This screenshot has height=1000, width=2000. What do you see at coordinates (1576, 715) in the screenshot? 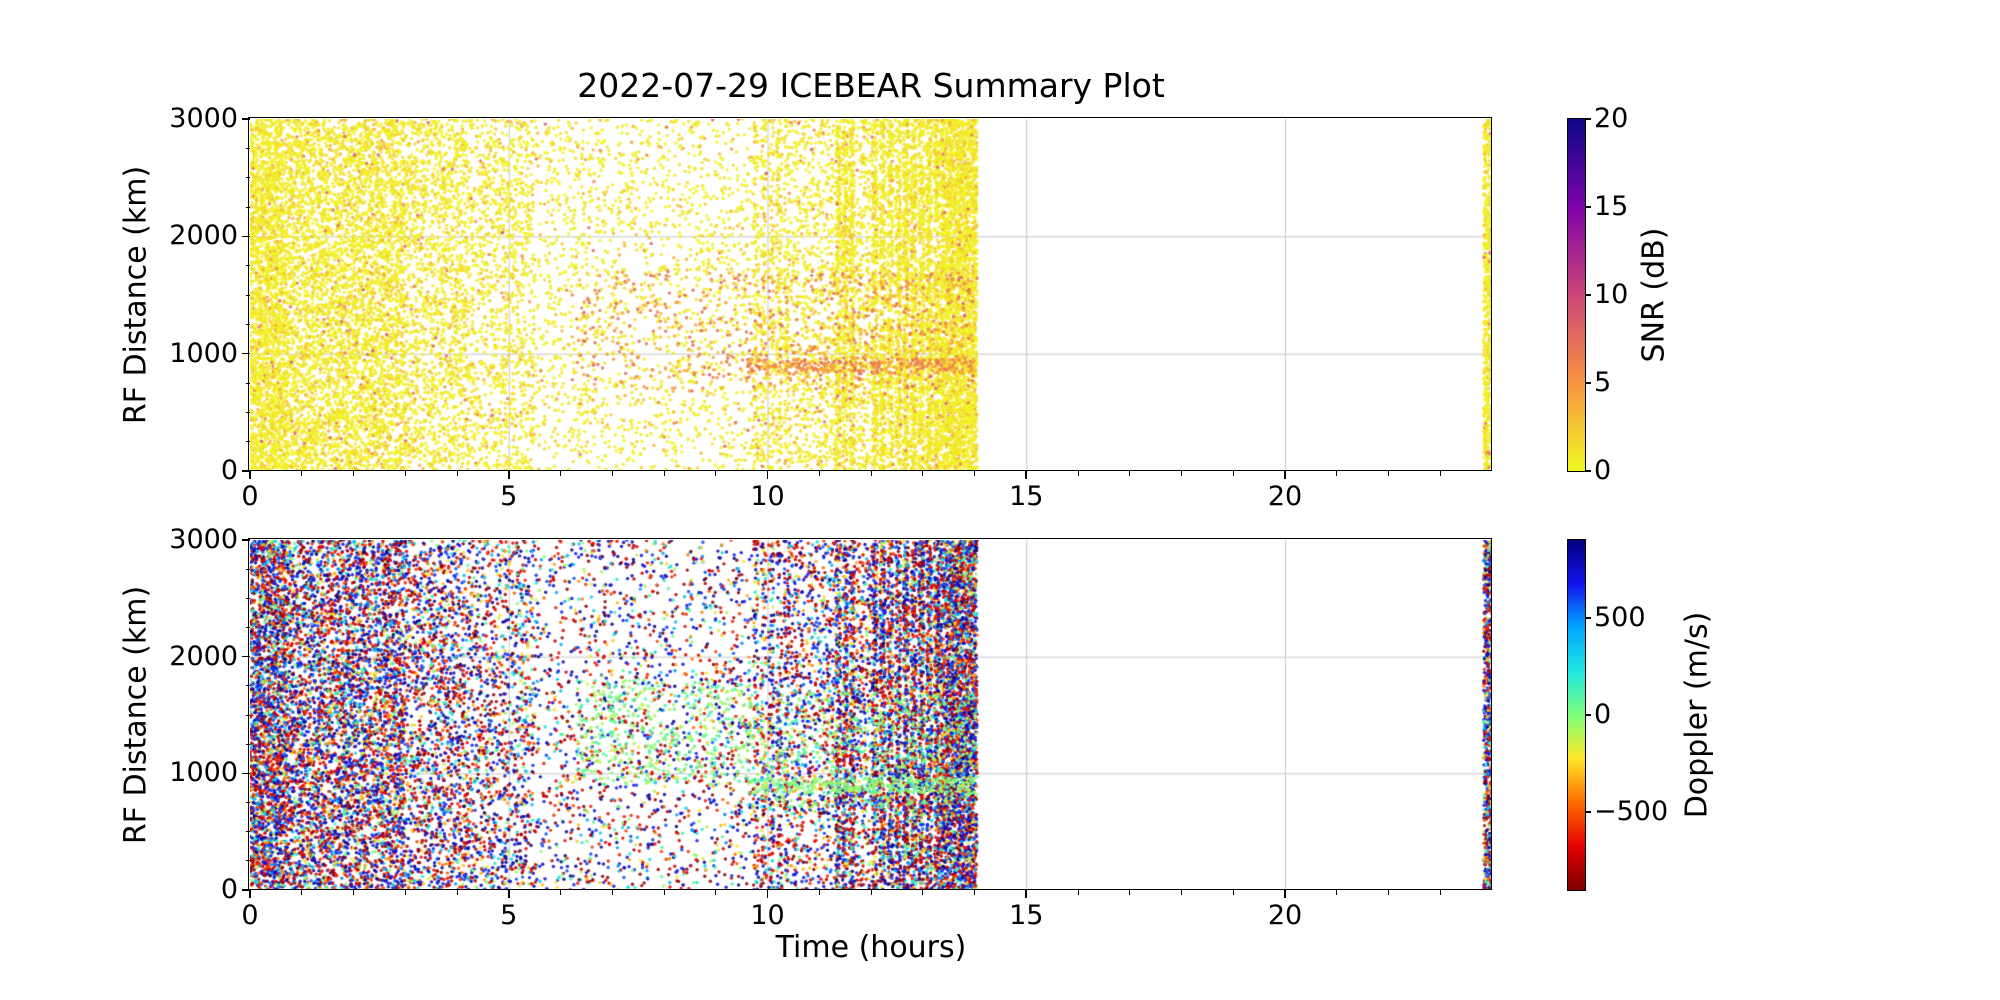
I see `doppler-colorbar` at bounding box center [1576, 715].